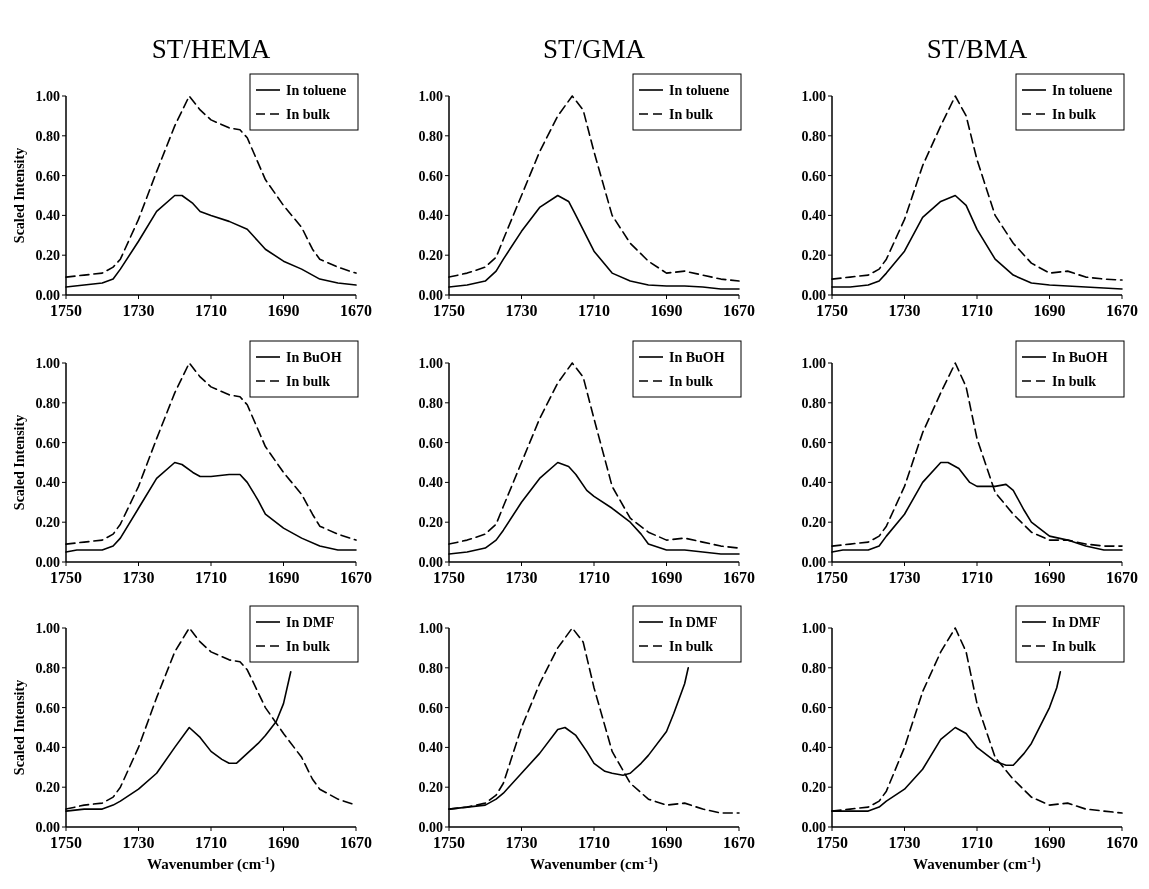  What do you see at coordinates (594, 49) in the screenshot?
I see `chart-title: ST/GMA` at bounding box center [594, 49].